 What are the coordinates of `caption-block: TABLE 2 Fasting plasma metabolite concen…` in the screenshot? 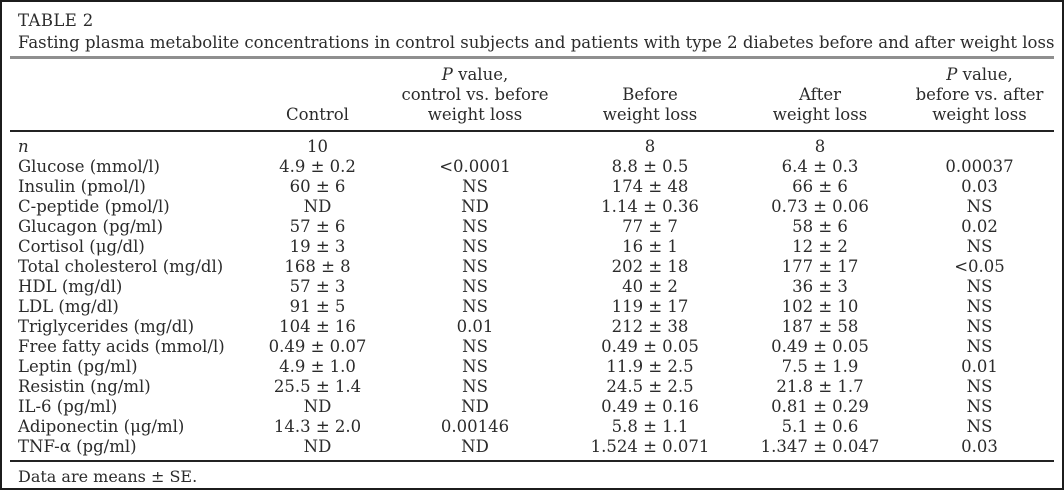 It's located at (532, 32).